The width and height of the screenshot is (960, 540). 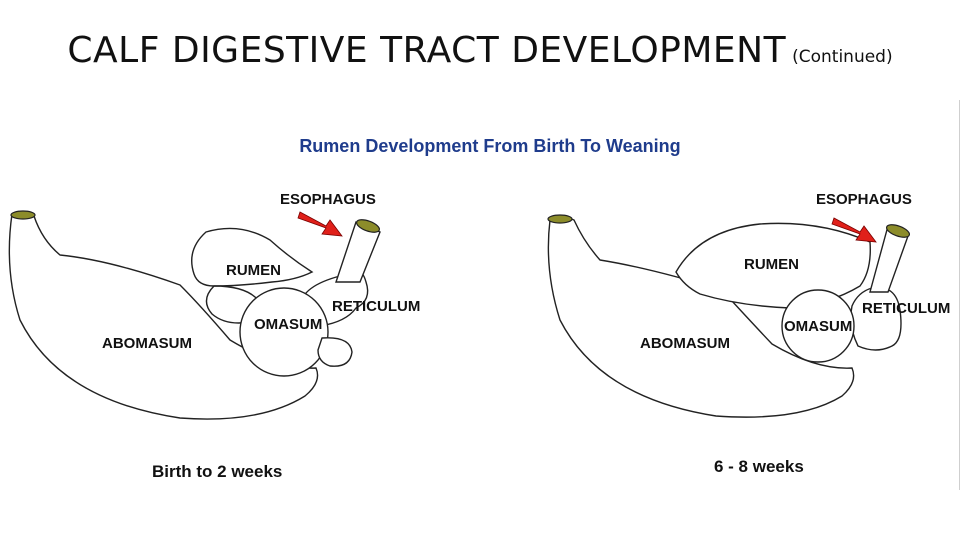 I want to click on left-arrow-icon, so click(x=320, y=224).